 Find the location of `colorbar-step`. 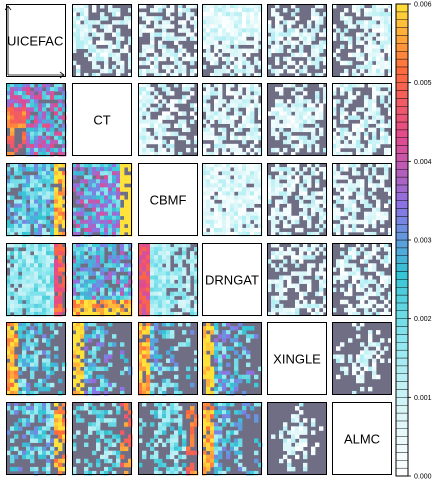

colorbar-step is located at coordinates (402, 71).